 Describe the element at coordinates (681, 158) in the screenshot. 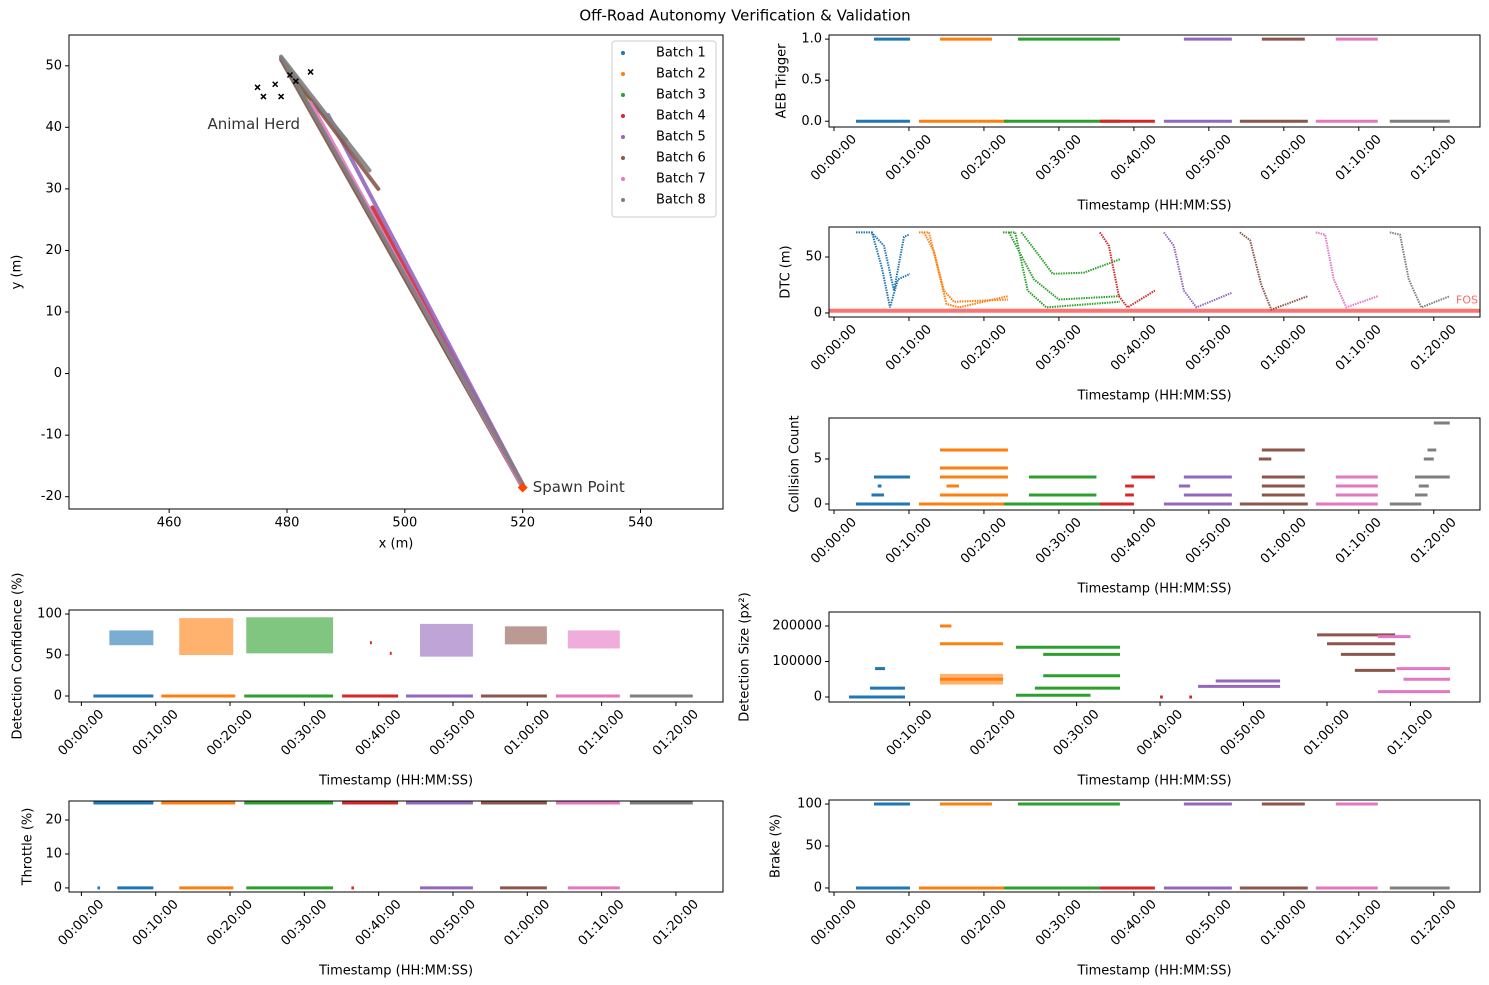

I see `legend-label: Batch 6` at that location.